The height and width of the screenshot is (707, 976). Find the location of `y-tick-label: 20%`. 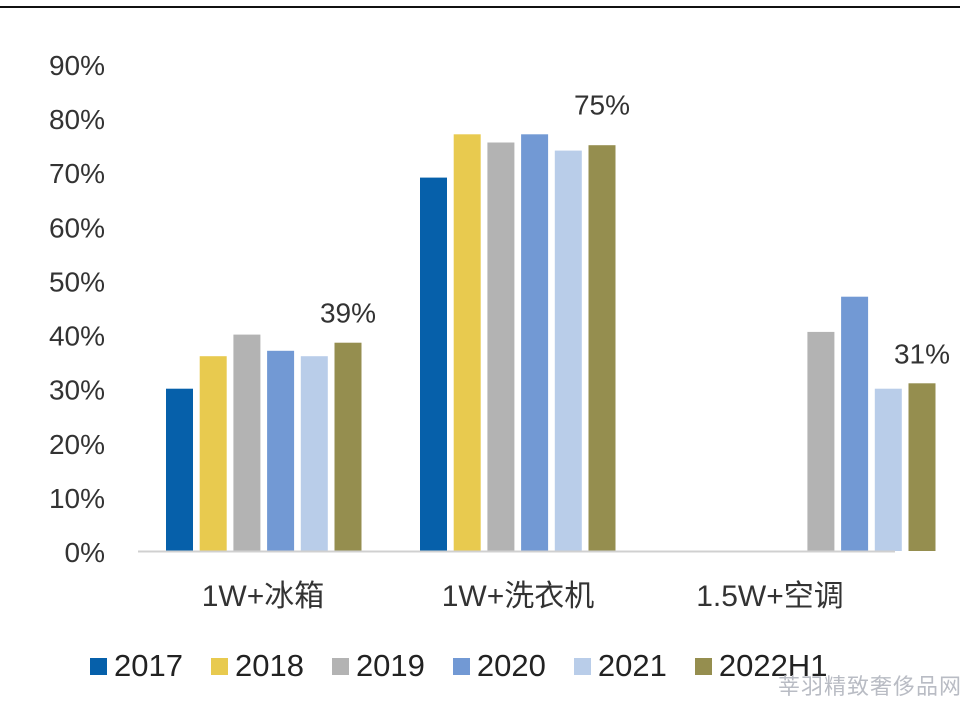

y-tick-label: 20% is located at coordinates (77, 444).